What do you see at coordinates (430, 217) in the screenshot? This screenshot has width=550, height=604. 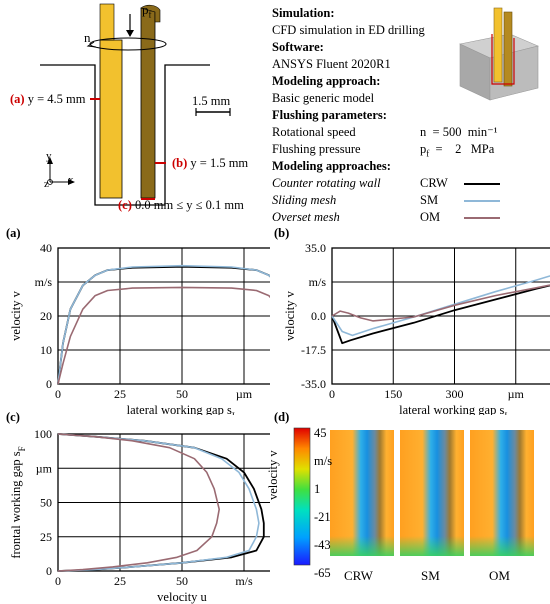 I see `approach-om-abbr: OM` at bounding box center [430, 217].